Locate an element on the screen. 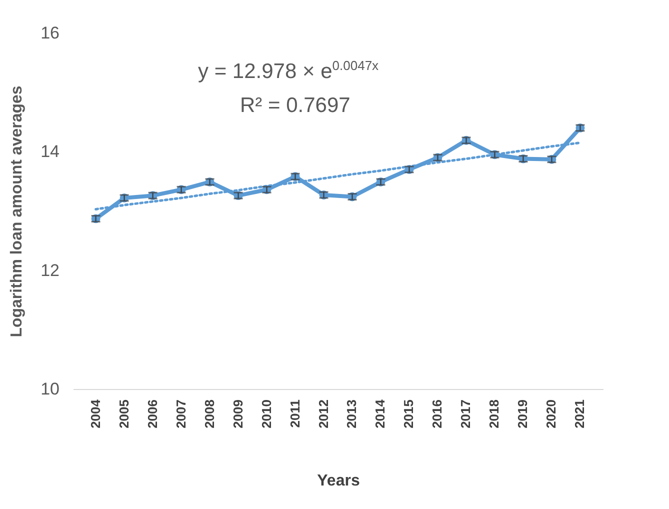 The height and width of the screenshot is (509, 669). x-axis-title: Years is located at coordinates (338, 481).